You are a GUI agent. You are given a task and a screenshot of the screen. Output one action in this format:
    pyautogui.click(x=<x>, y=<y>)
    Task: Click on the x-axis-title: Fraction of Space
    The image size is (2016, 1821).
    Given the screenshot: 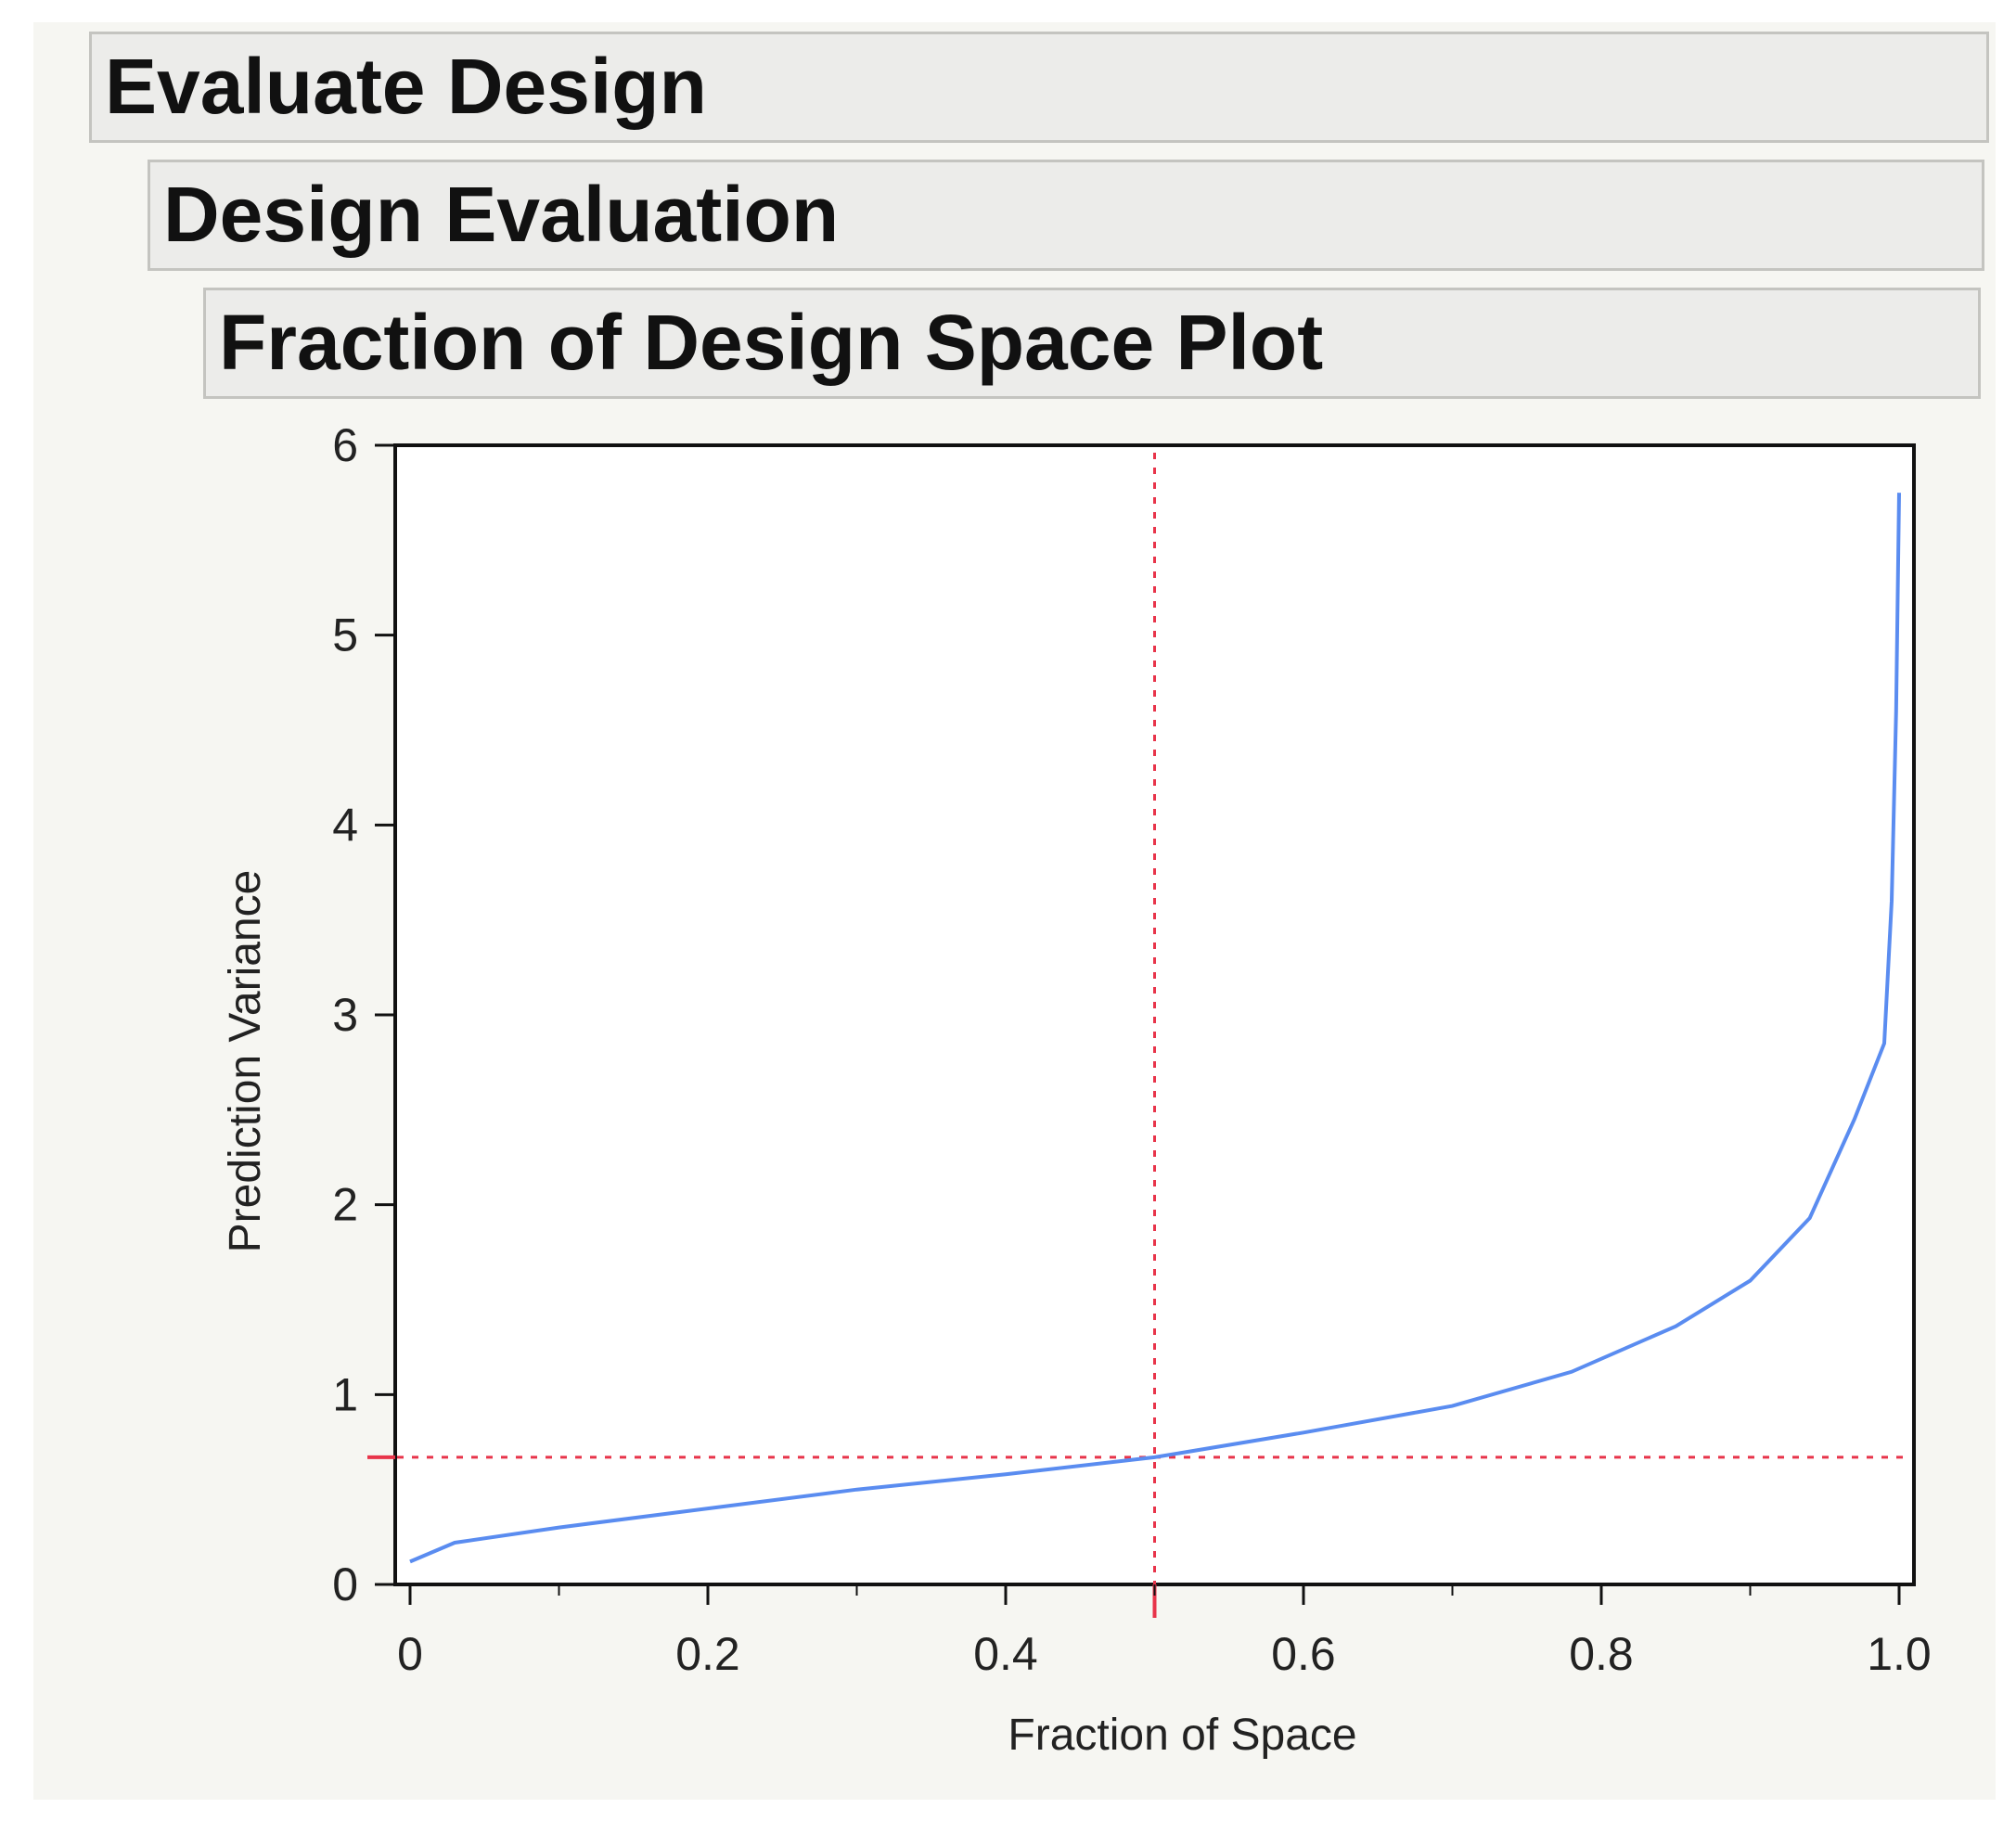 What is the action you would take?
    pyautogui.click(x=1182, y=1735)
    